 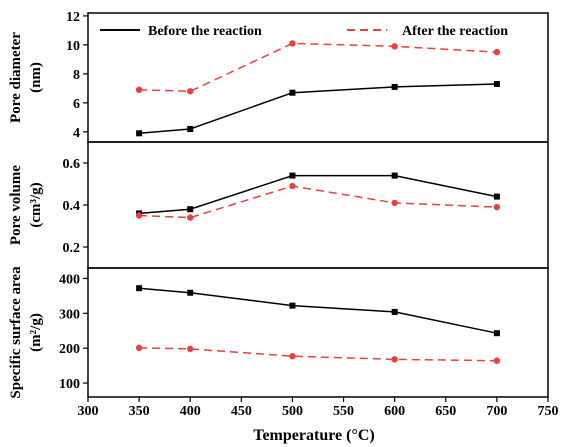 What do you see at coordinates (304, 31) in the screenshot?
I see `legend: Before the reaction After the reaction` at bounding box center [304, 31].